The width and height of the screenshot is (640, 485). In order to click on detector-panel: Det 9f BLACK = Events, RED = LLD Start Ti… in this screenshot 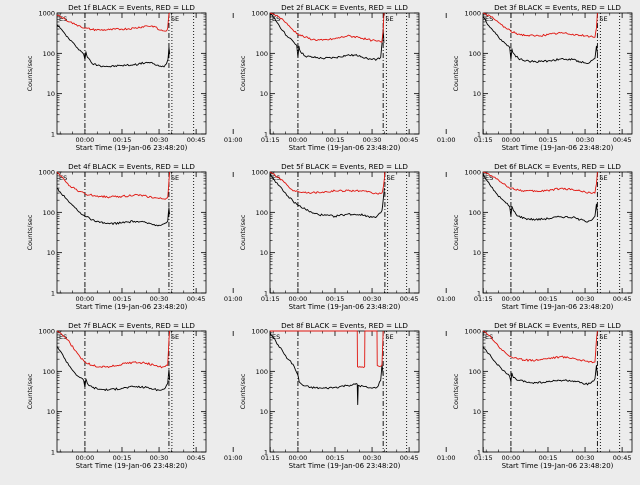, I will do `click(542, 395)`.